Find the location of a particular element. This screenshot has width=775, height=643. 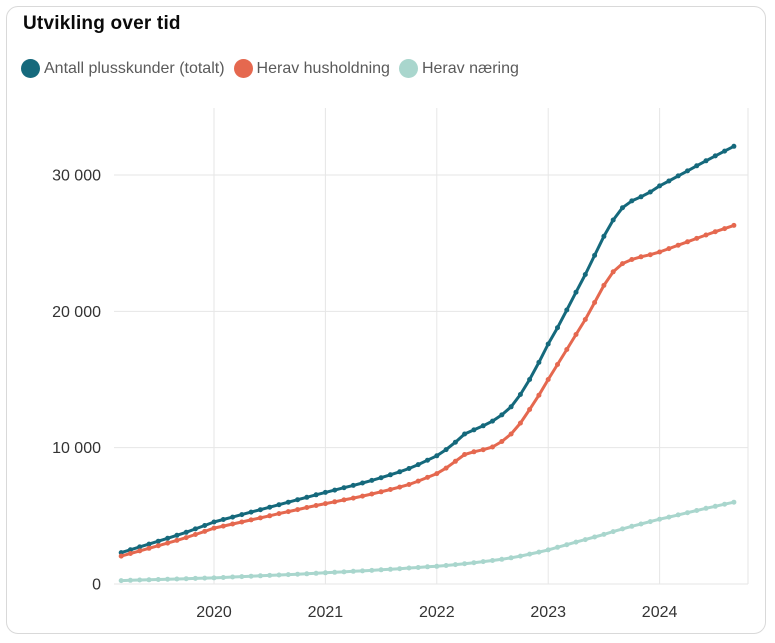

legend-label-naering: Herav næring is located at coordinates (470, 68).